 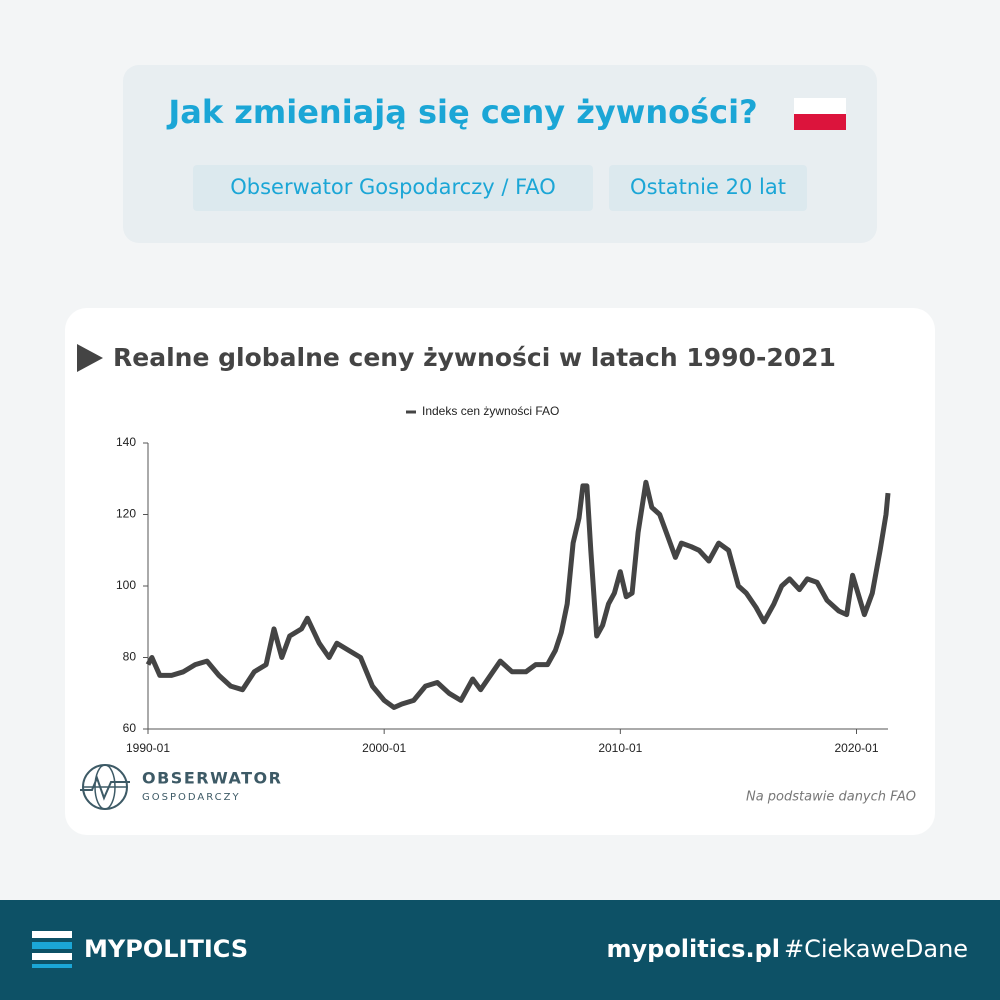 I want to click on tag-text: Obserwator Gospodarczy / FAO, so click(x=393, y=187).